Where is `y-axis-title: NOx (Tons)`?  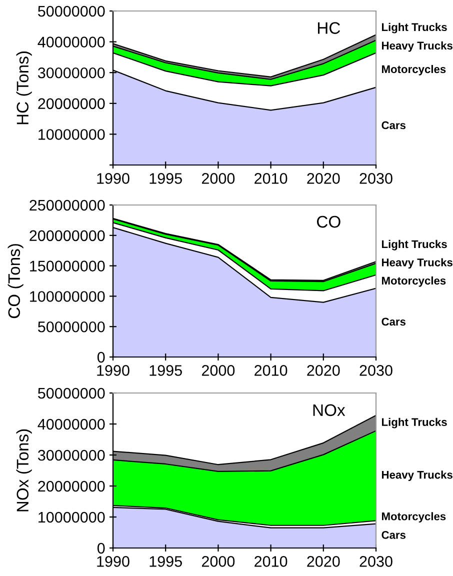 y-axis-title: NOx (Tons) is located at coordinates (24, 470).